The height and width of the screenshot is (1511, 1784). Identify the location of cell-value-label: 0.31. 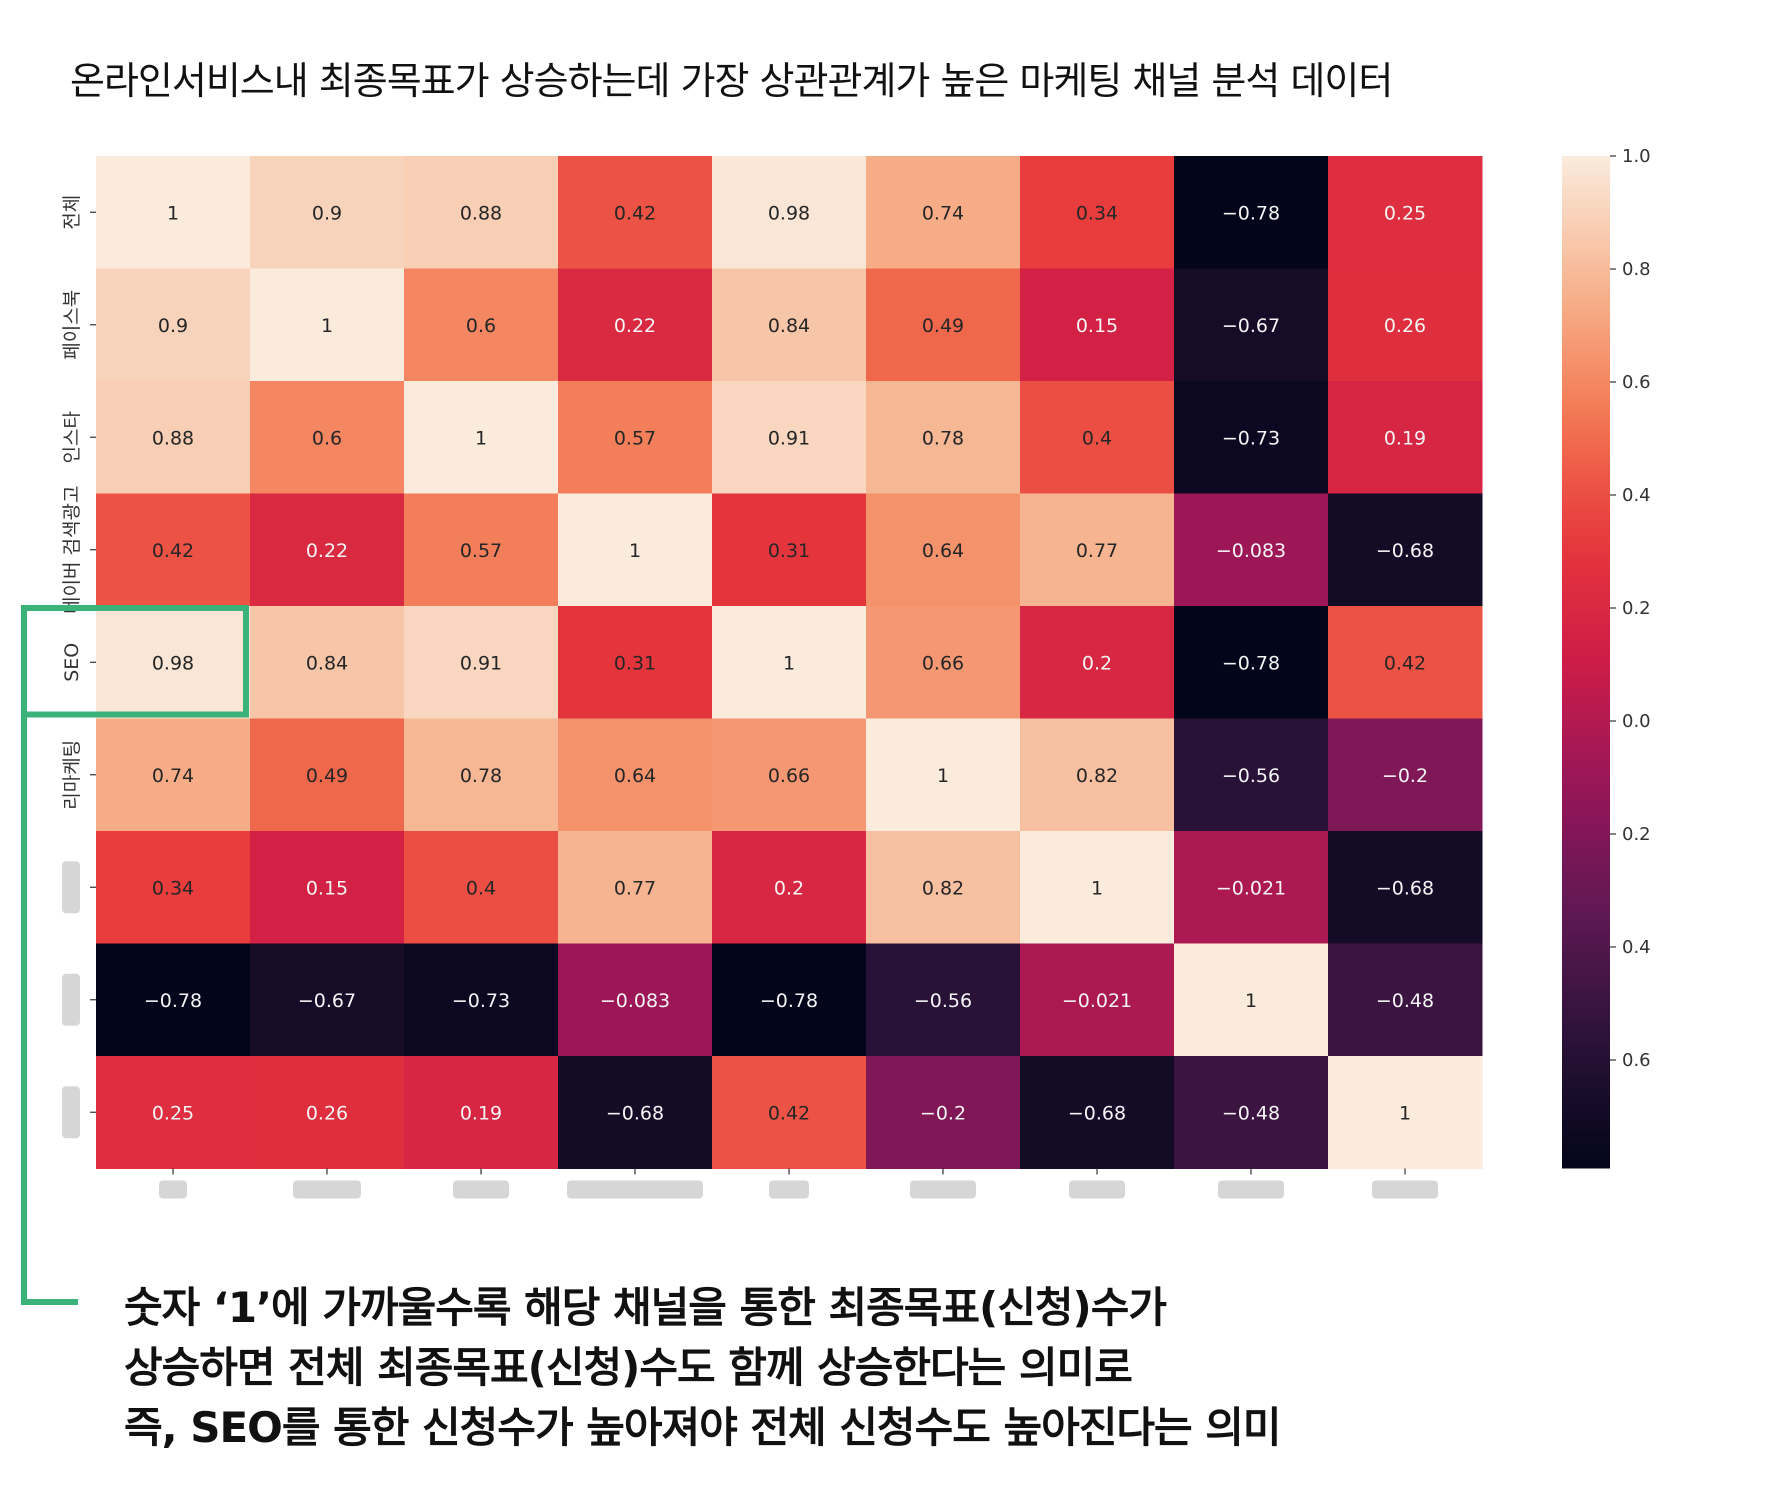
(789, 551).